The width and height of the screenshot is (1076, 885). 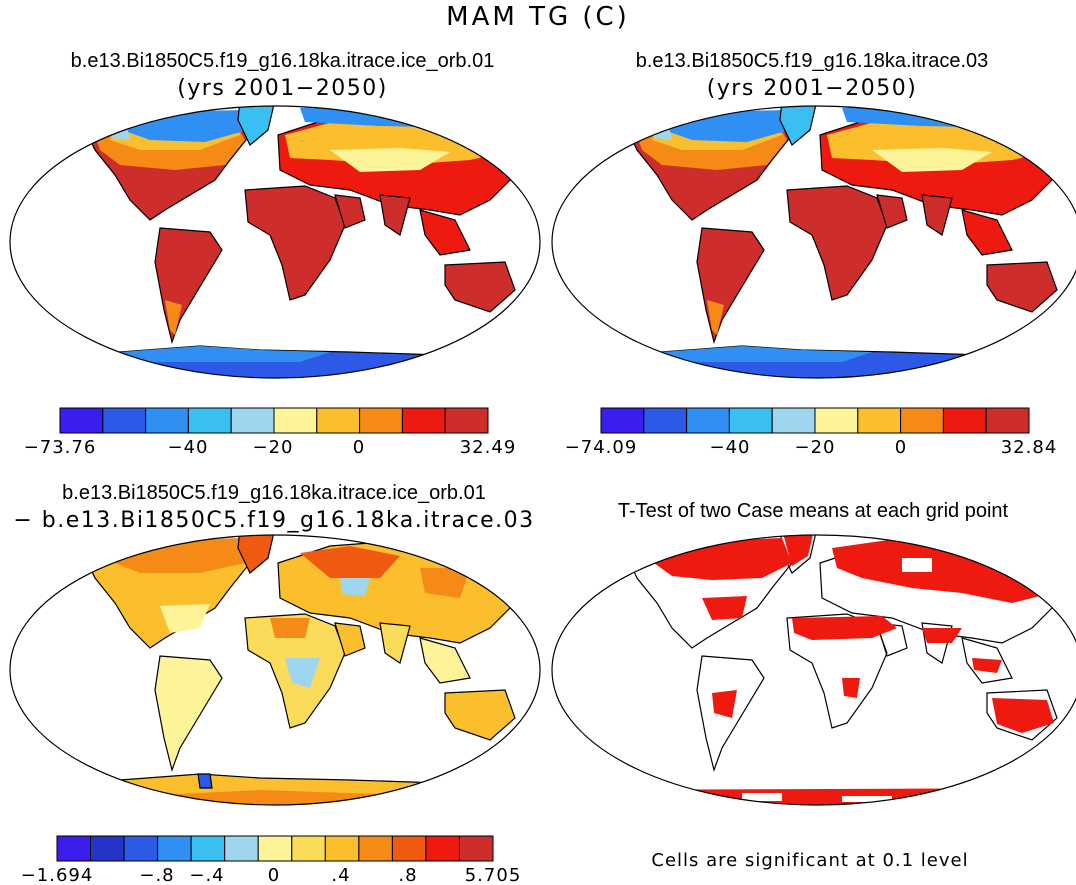 What do you see at coordinates (407, 875) in the screenshot?
I see `colorbar3-tick-label: .8` at bounding box center [407, 875].